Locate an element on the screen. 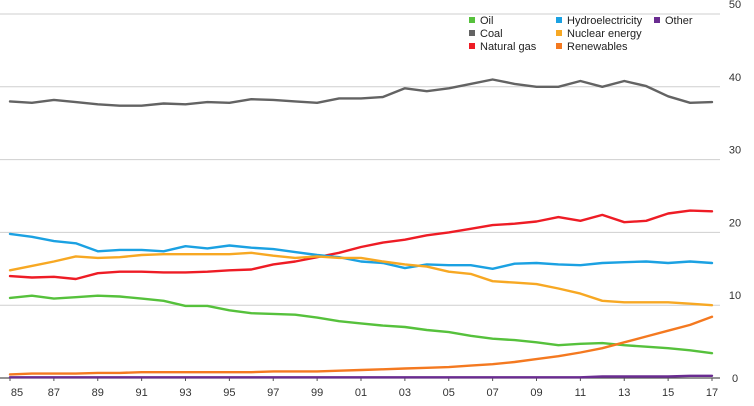  y-tick-label-20: 20 is located at coordinates (735, 223).